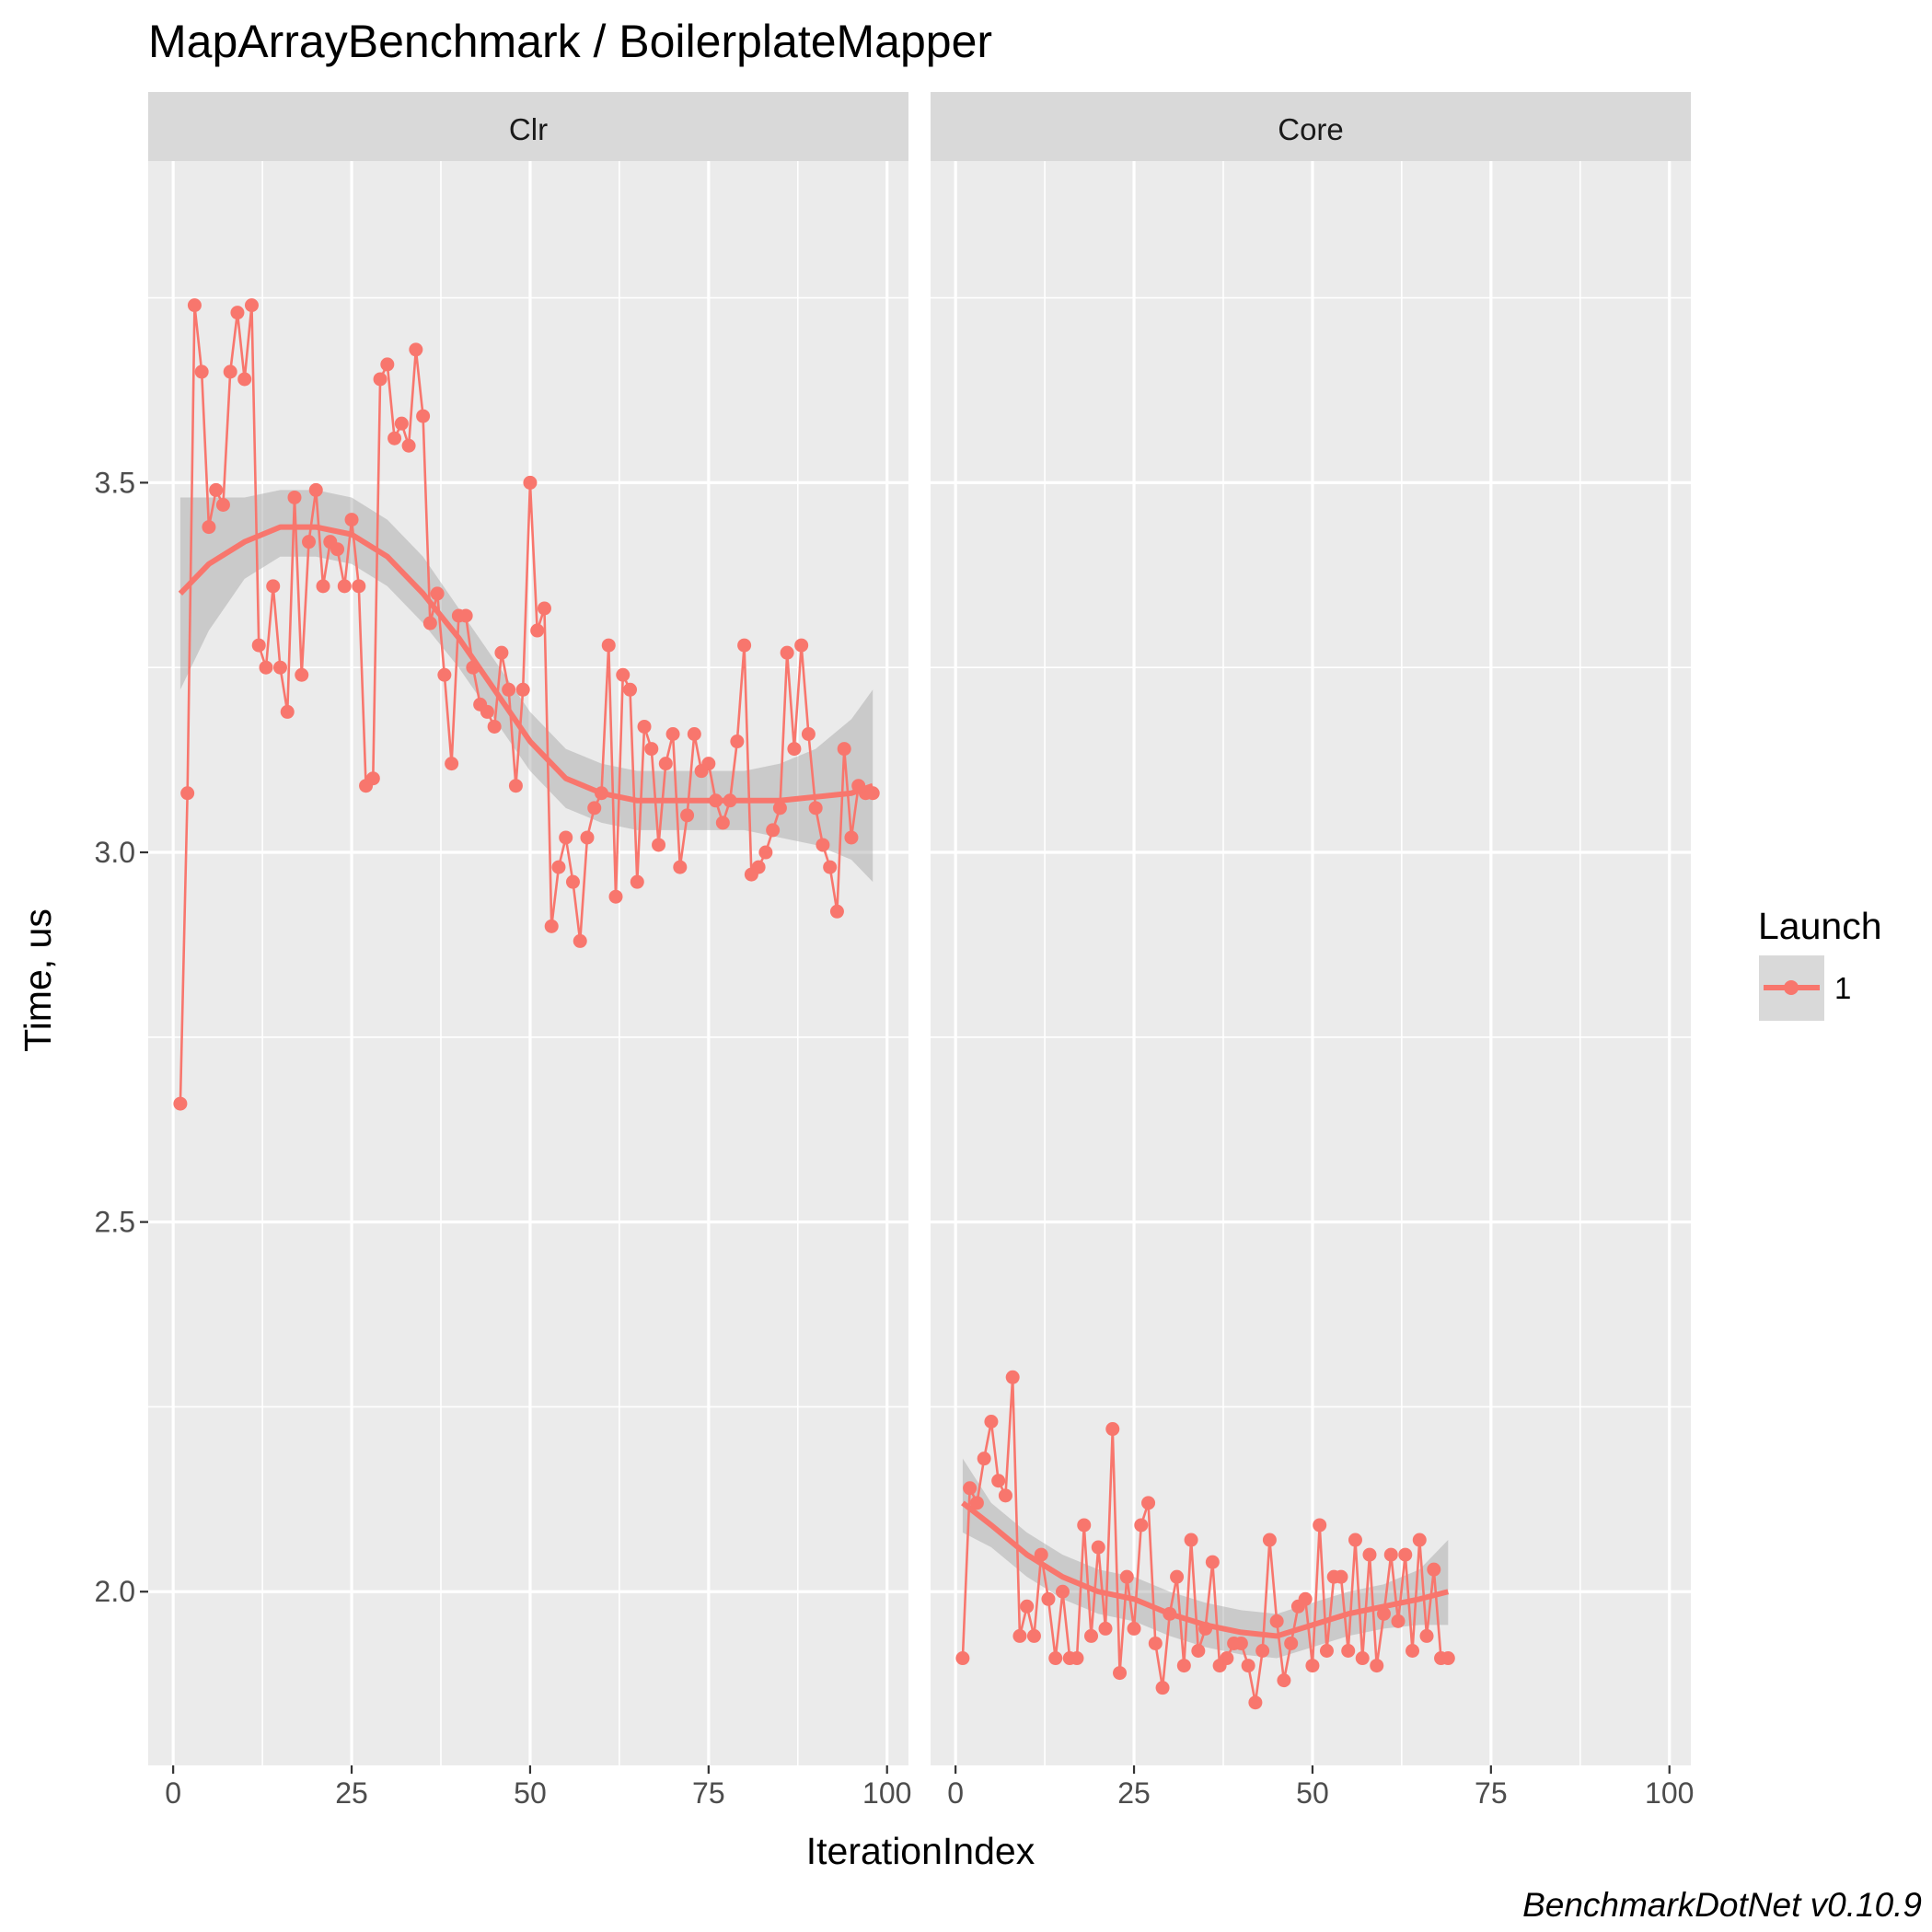 Image resolution: width=1932 pixels, height=1932 pixels. I want to click on legend-entry-label: 1, so click(1843, 988).